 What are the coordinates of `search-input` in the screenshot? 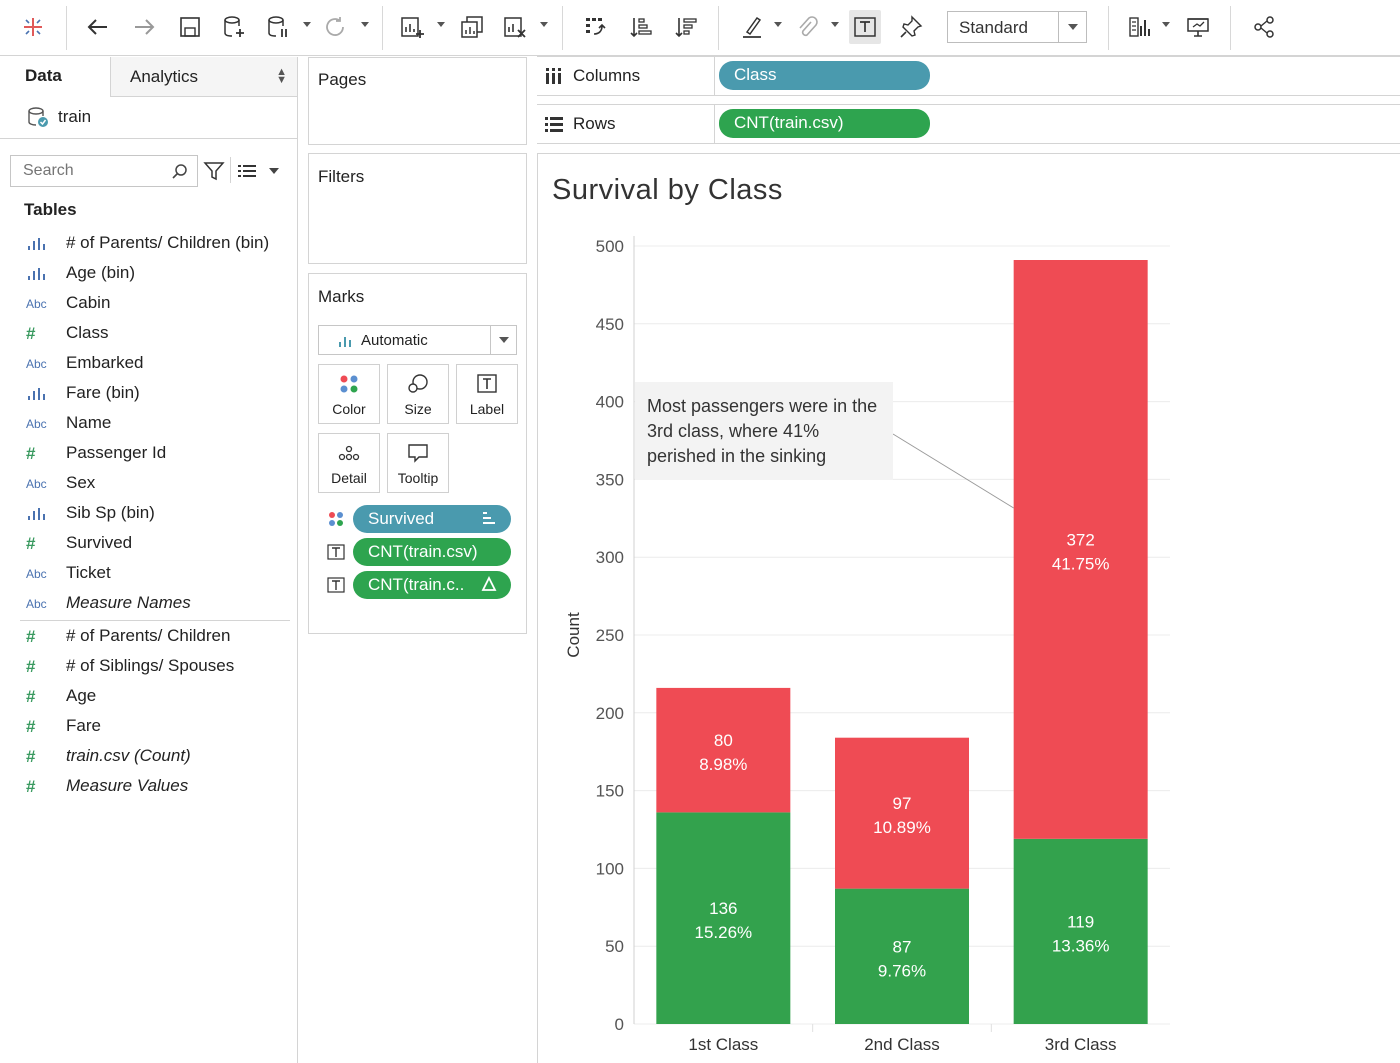 It's located at (93, 171).